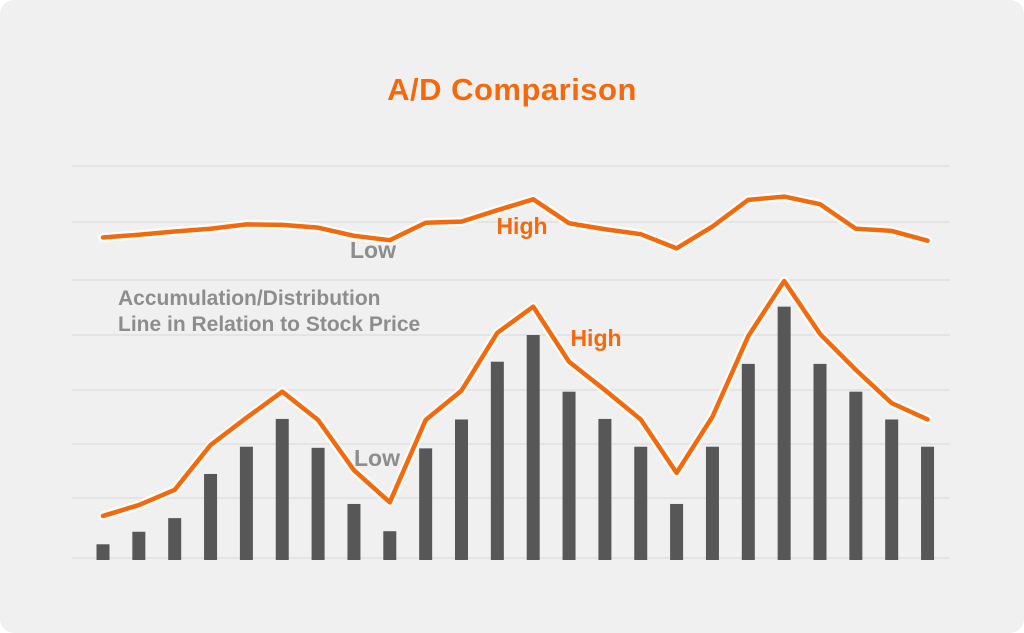  Describe the element at coordinates (373, 250) in the screenshot. I see `chart-label-price-low: Low` at that location.